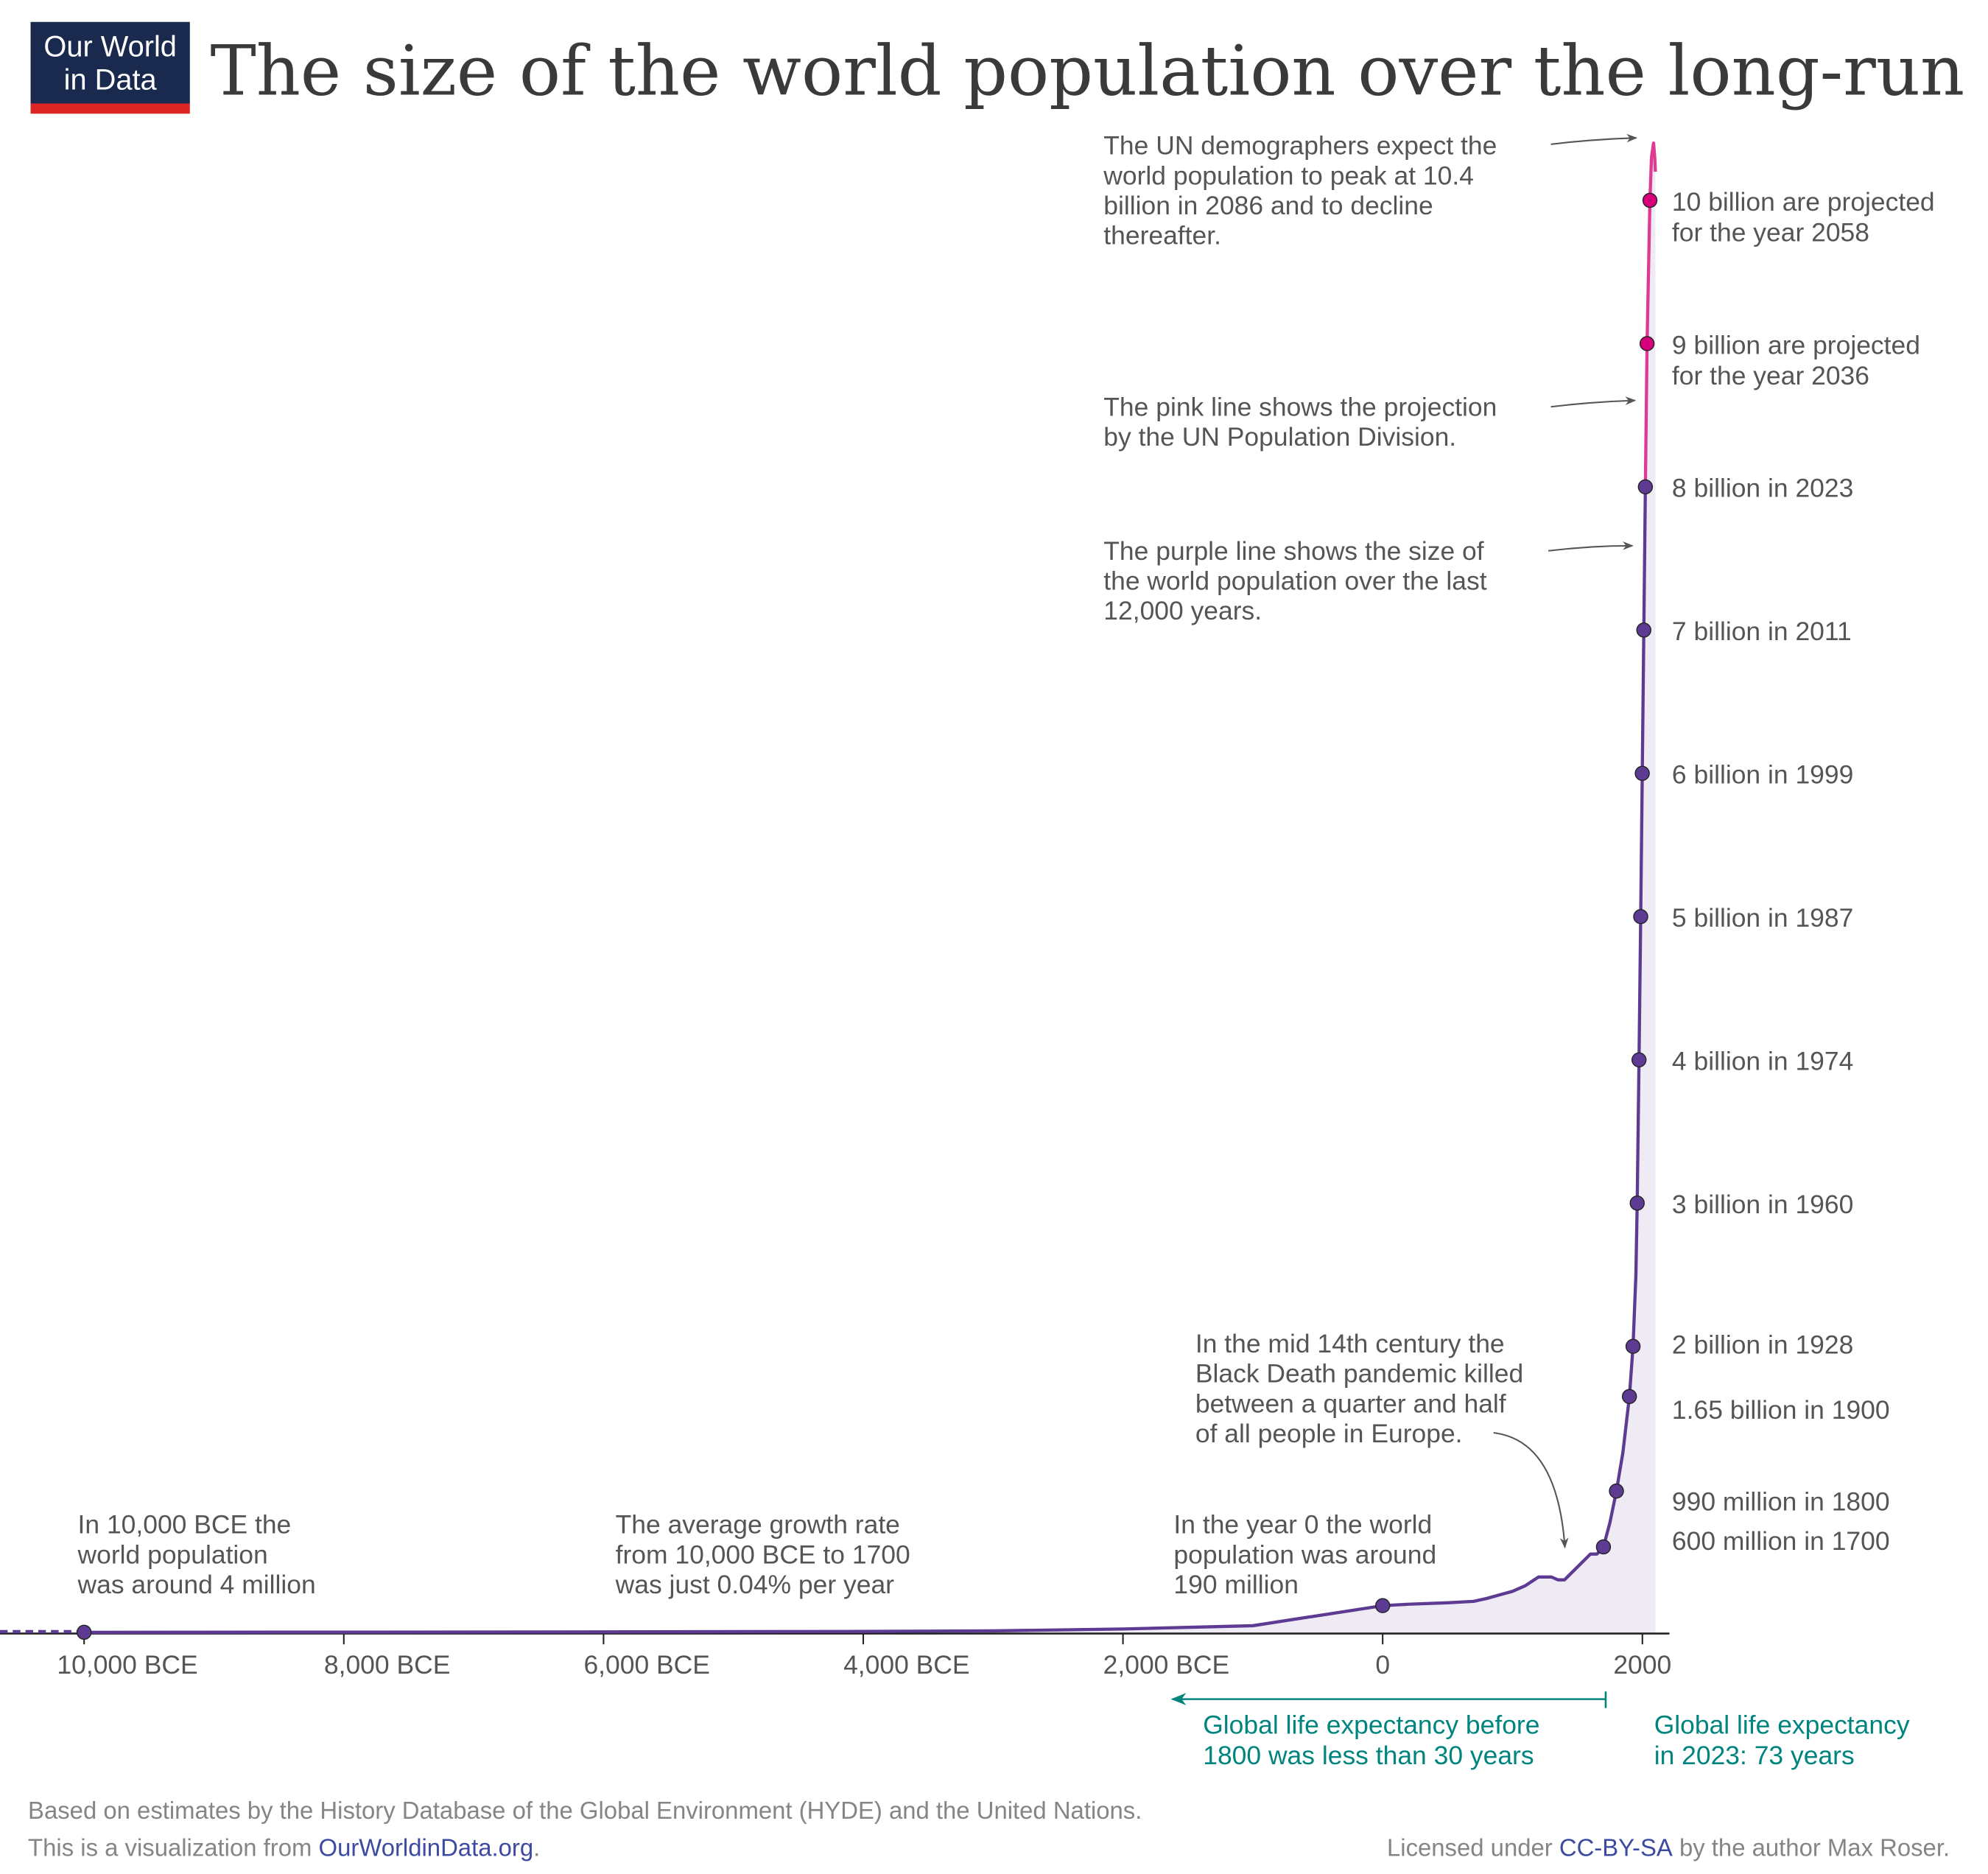  I want to click on data-point-label: 1.65 billion in 1900, so click(1781, 1410).